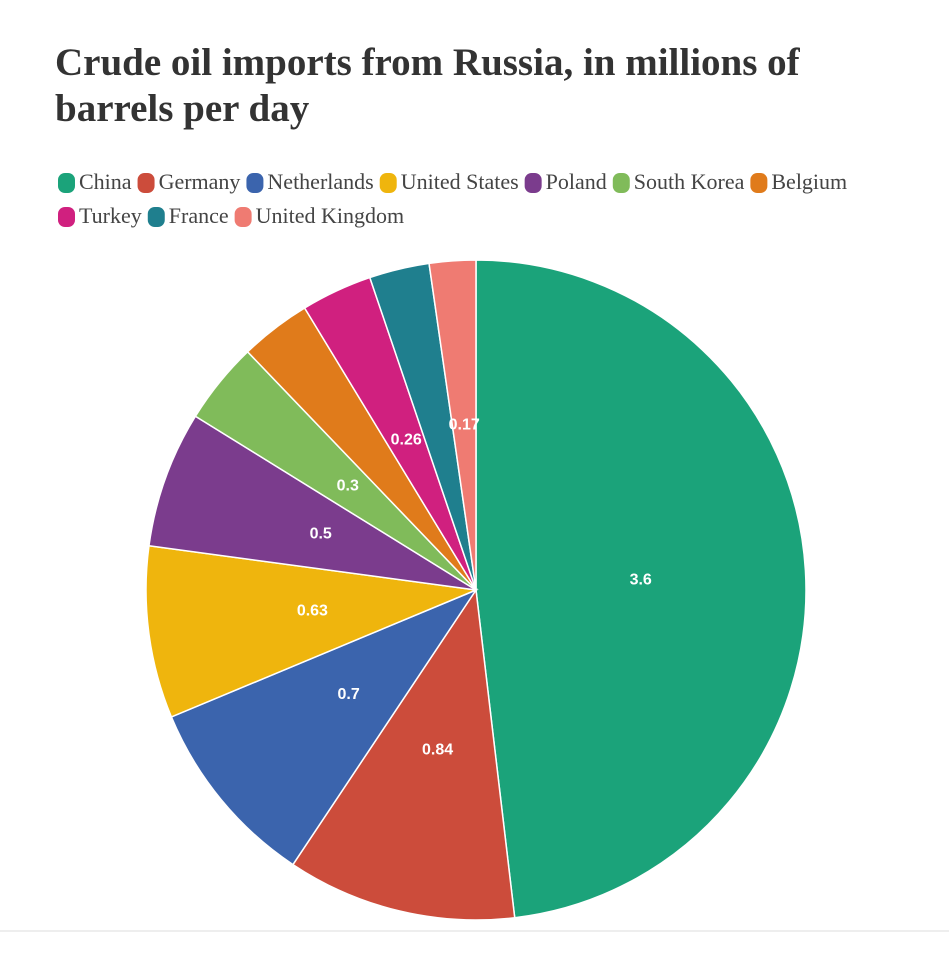 The image size is (949, 960). What do you see at coordinates (105, 181) in the screenshot?
I see `legend-label: China` at bounding box center [105, 181].